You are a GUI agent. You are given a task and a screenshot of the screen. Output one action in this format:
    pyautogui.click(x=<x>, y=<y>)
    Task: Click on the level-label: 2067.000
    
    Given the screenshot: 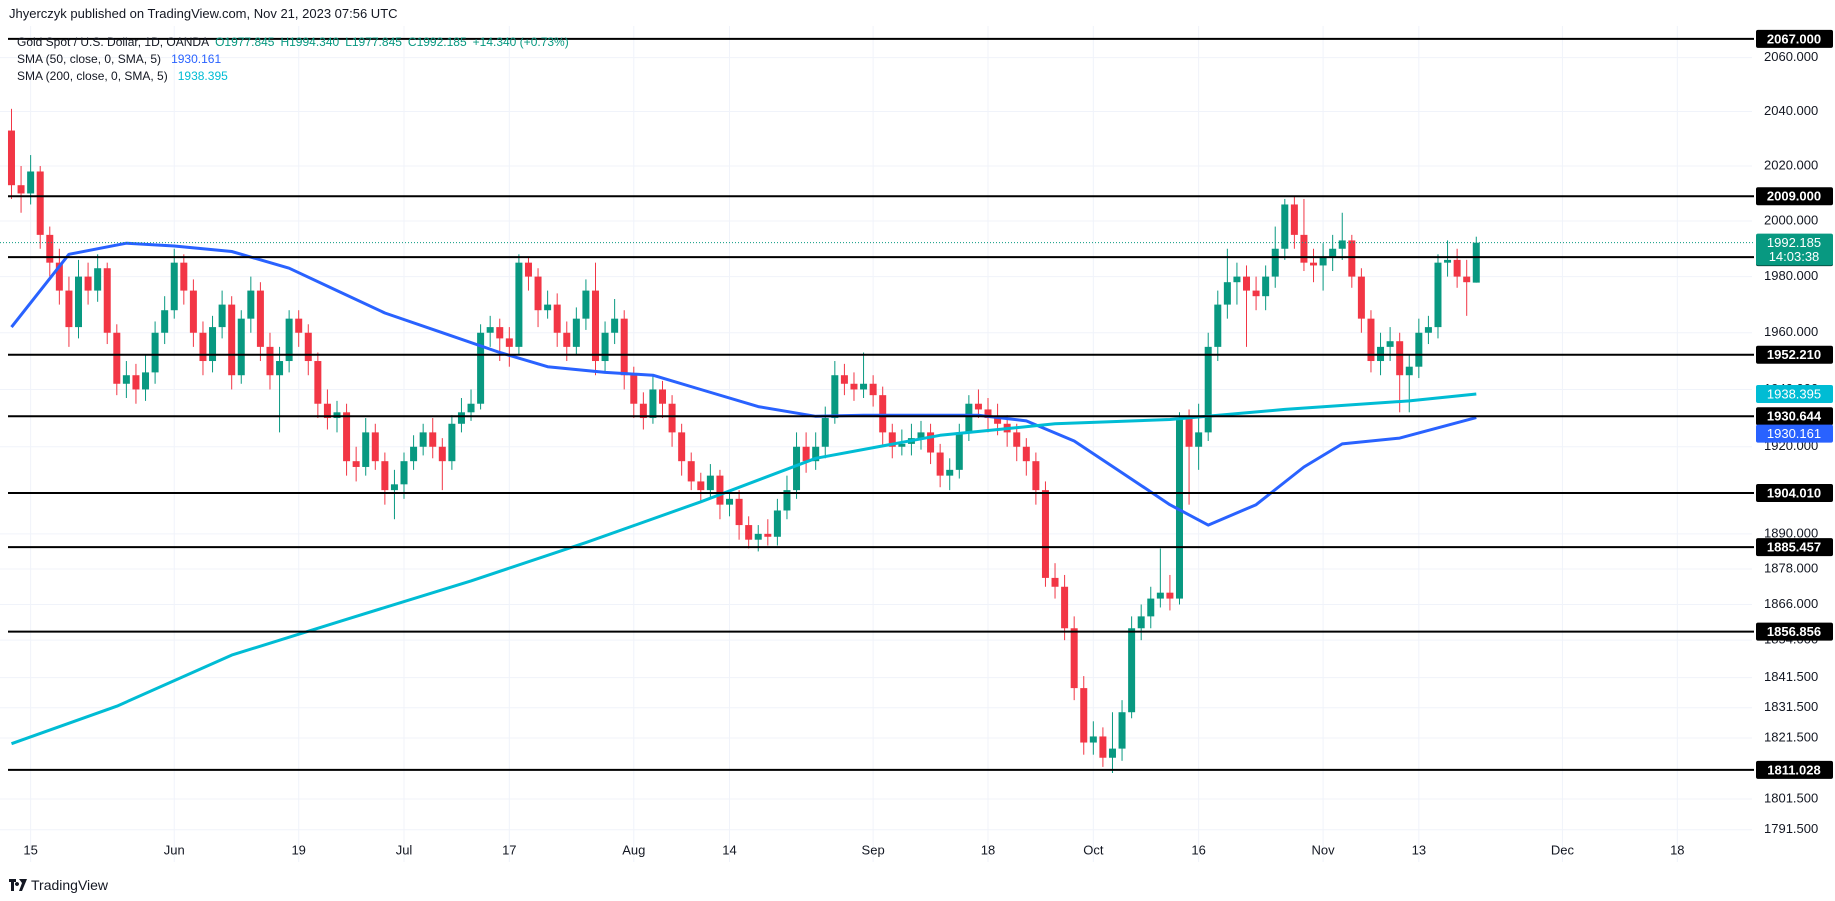 What is the action you would take?
    pyautogui.click(x=1794, y=38)
    